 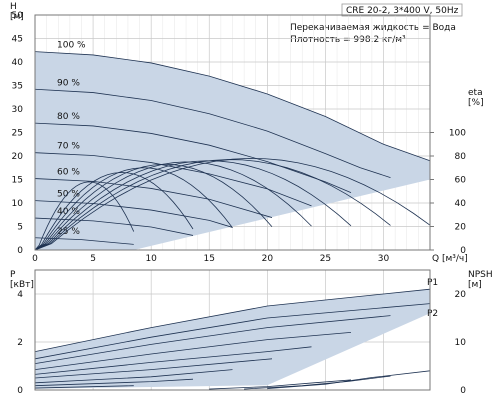 I want to click on y2-tick-label: 100, so click(x=457, y=134).